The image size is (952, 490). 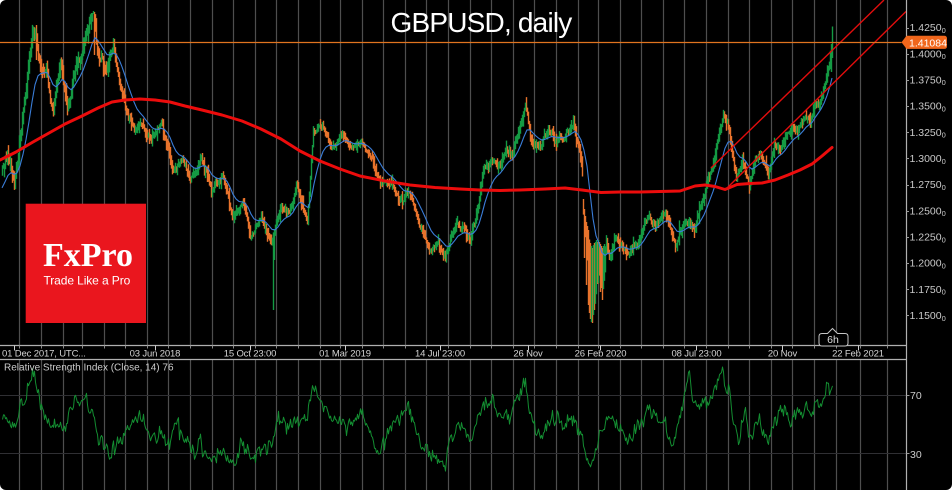 What do you see at coordinates (155, 354) in the screenshot?
I see `svg-text: 03 Jun 2018` at bounding box center [155, 354].